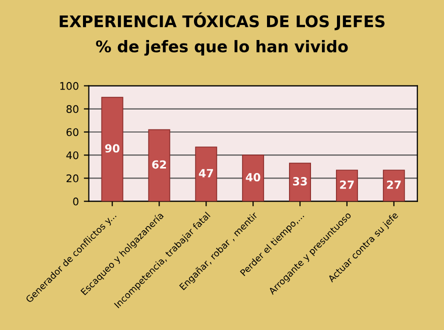 The height and width of the screenshot is (330, 444). Describe the element at coordinates (72, 109) in the screenshot. I see `y-tick-label: 80` at that location.